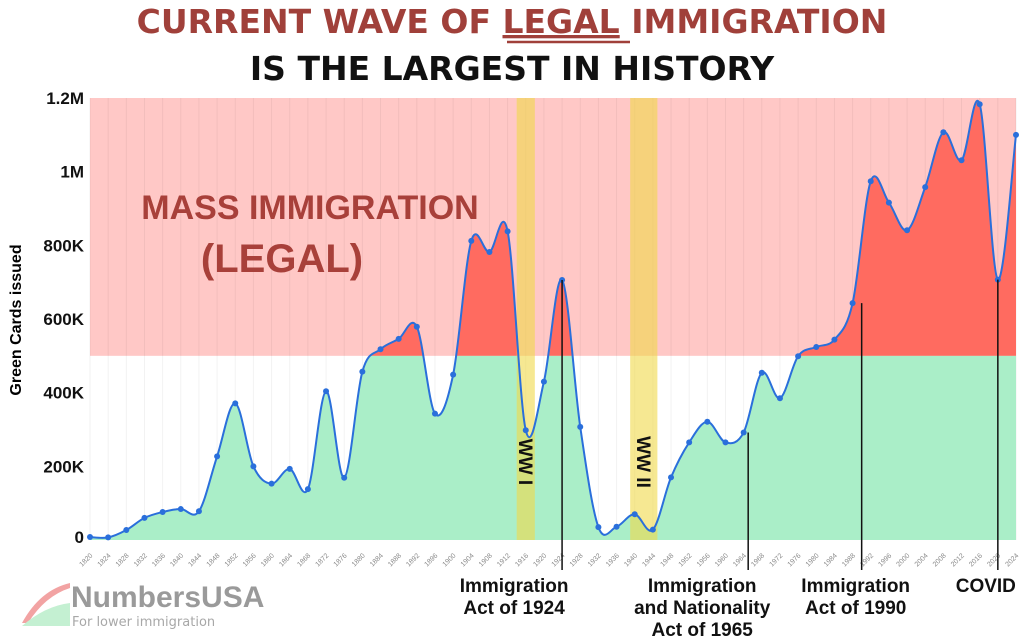  I want to click on x-tick-label: 1880, so click(359, 560).